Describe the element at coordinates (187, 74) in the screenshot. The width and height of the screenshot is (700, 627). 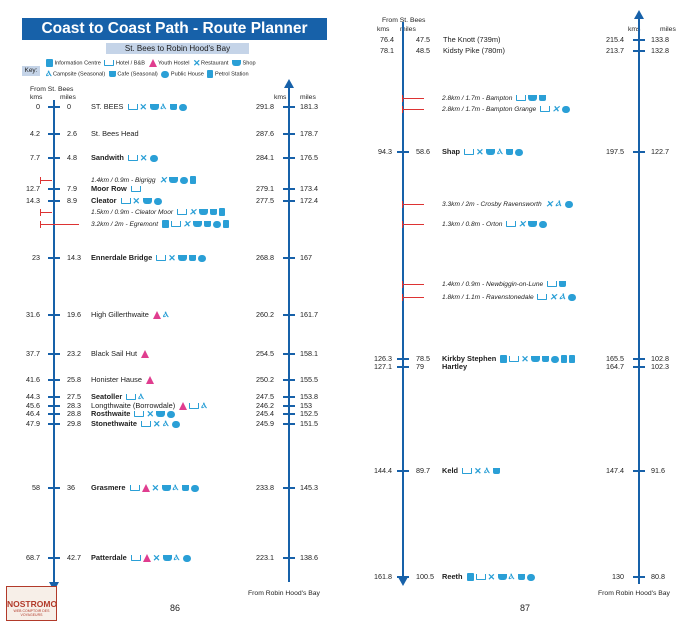
I see `key-item: Public House` at that location.